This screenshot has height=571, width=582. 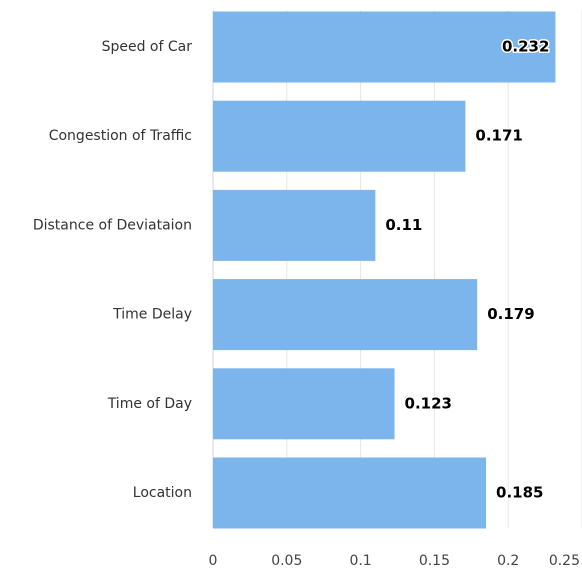 What do you see at coordinates (149, 404) in the screenshot?
I see `y-tick-label: Time of Day` at bounding box center [149, 404].